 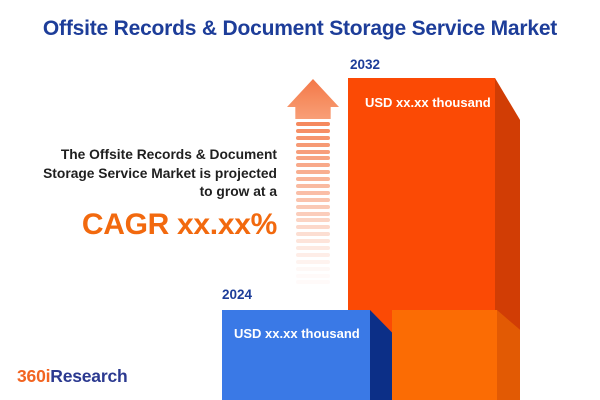 What do you see at coordinates (365, 64) in the screenshot?
I see `bar-2032-year-label: 2032` at bounding box center [365, 64].